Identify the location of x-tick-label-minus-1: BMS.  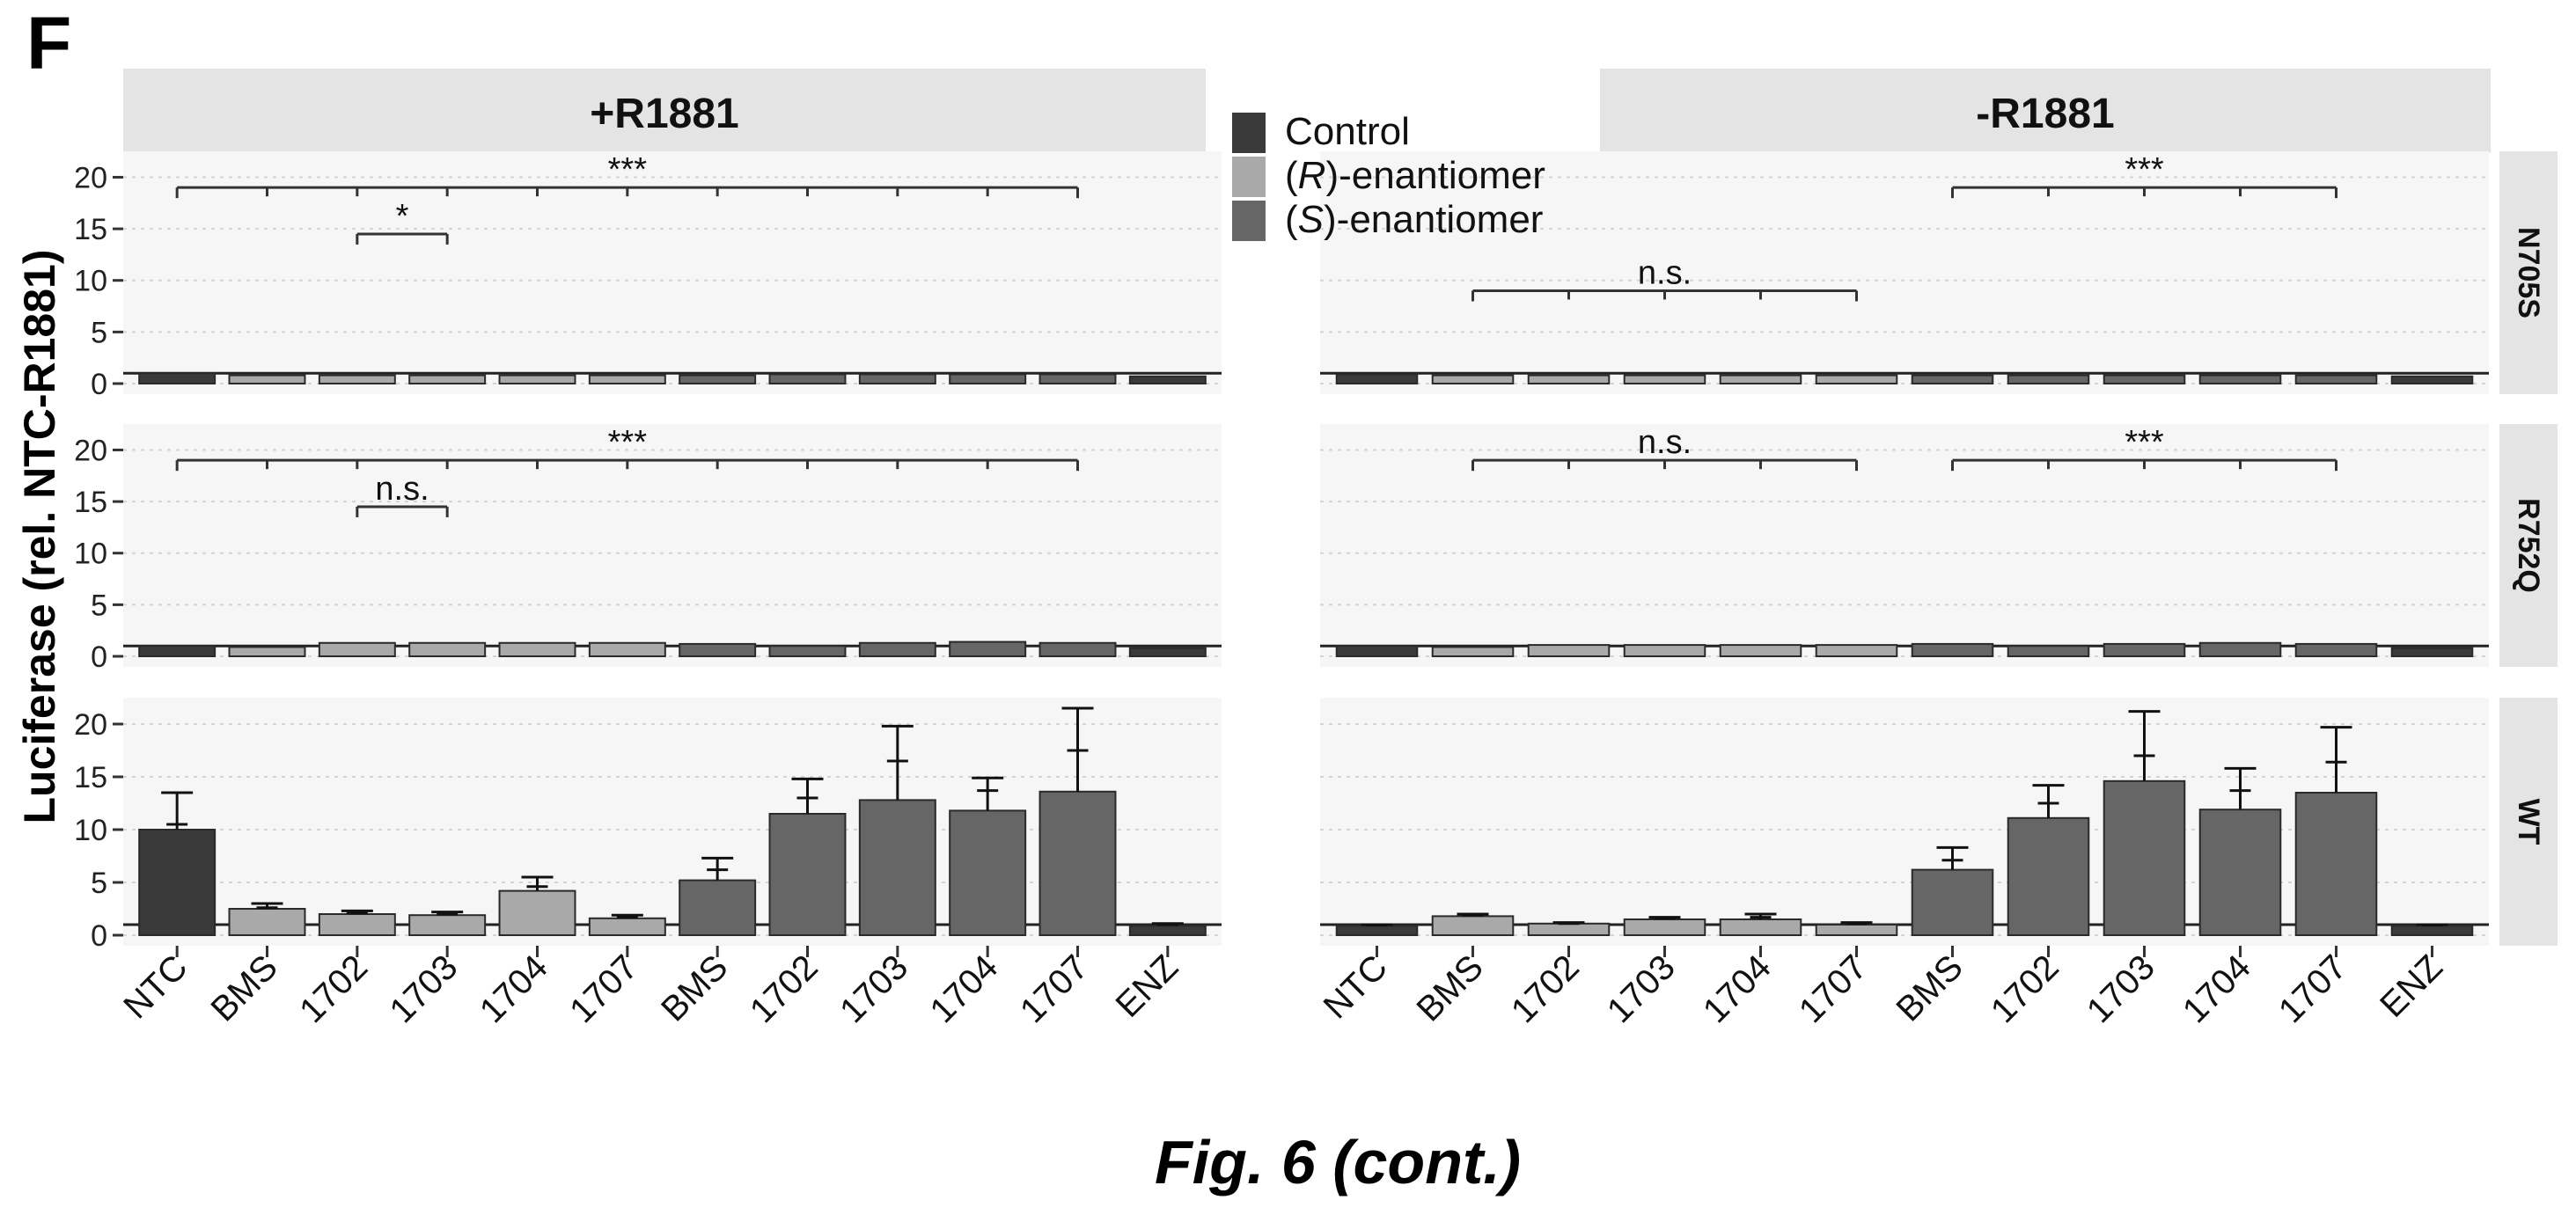
(1449, 988).